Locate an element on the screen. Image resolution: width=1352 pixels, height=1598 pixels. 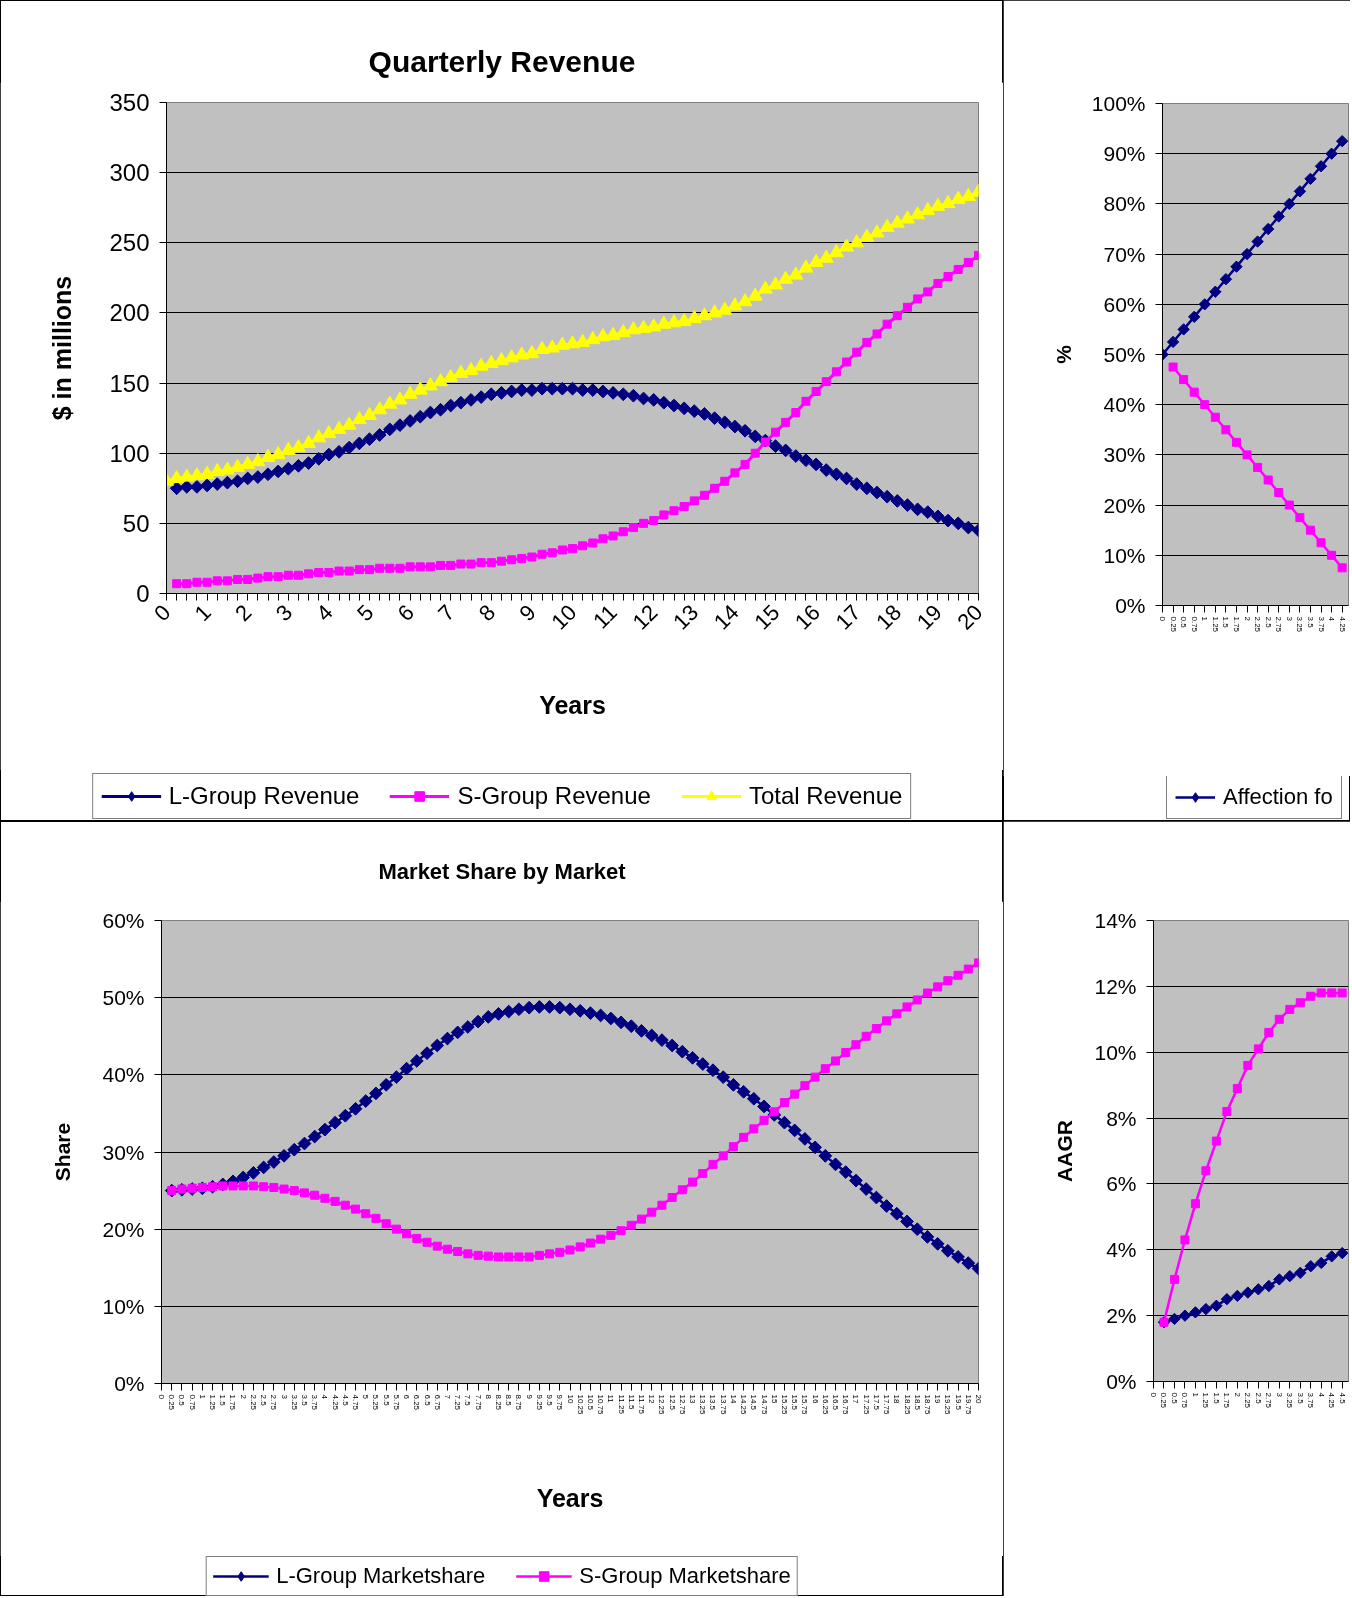
x-tick-label: 11 is located at coordinates (611, 1399).